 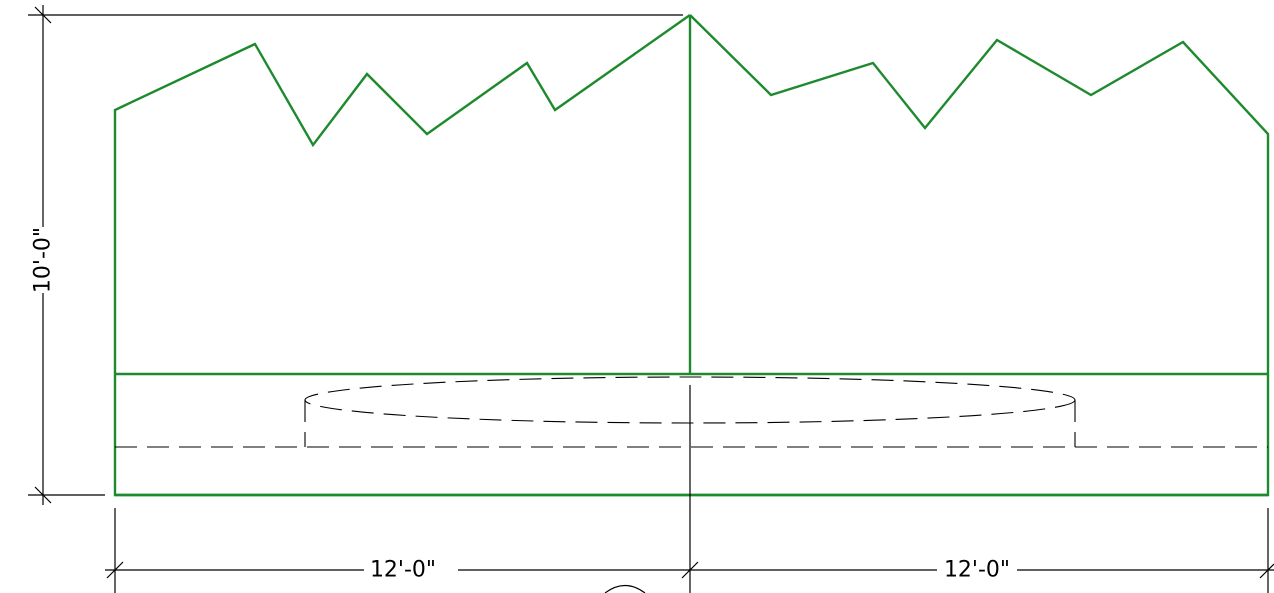 I want to click on right-width-dimension-label: 12'-0", so click(x=977, y=570).